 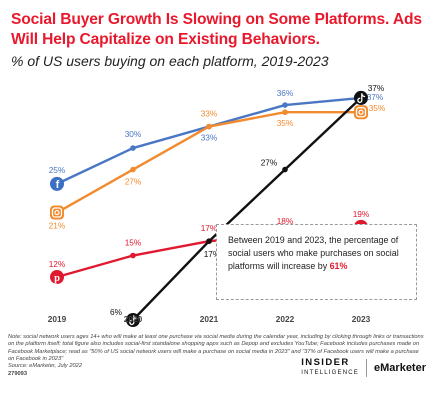 What do you see at coordinates (361, 214) in the screenshot?
I see `data-label: 19%` at bounding box center [361, 214].